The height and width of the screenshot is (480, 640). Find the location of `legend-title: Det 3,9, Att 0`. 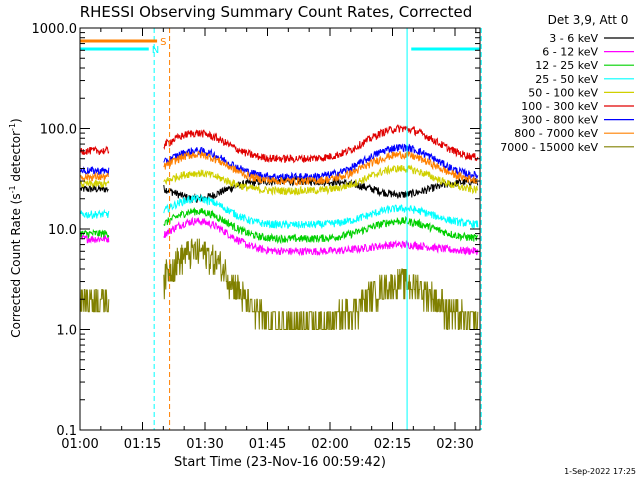

legend-title: Det 3,9, Att 0 is located at coordinates (588, 20).